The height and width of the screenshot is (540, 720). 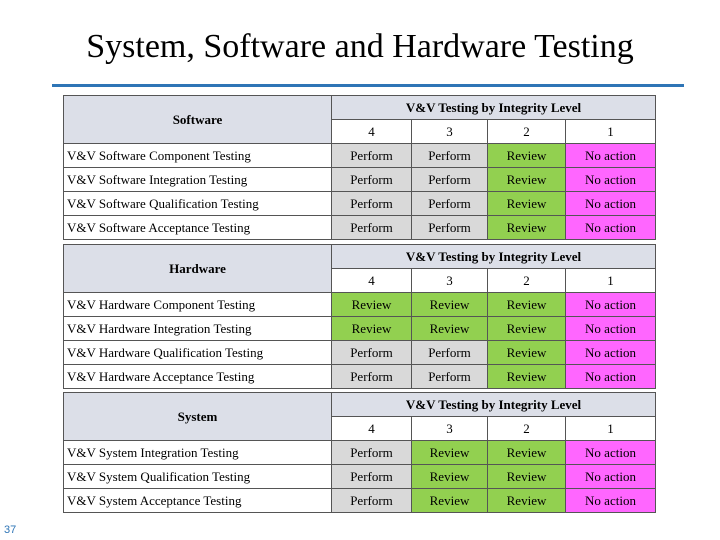 What do you see at coordinates (197, 179) in the screenshot?
I see `row-label: V&V Software Integration Testing` at bounding box center [197, 179].